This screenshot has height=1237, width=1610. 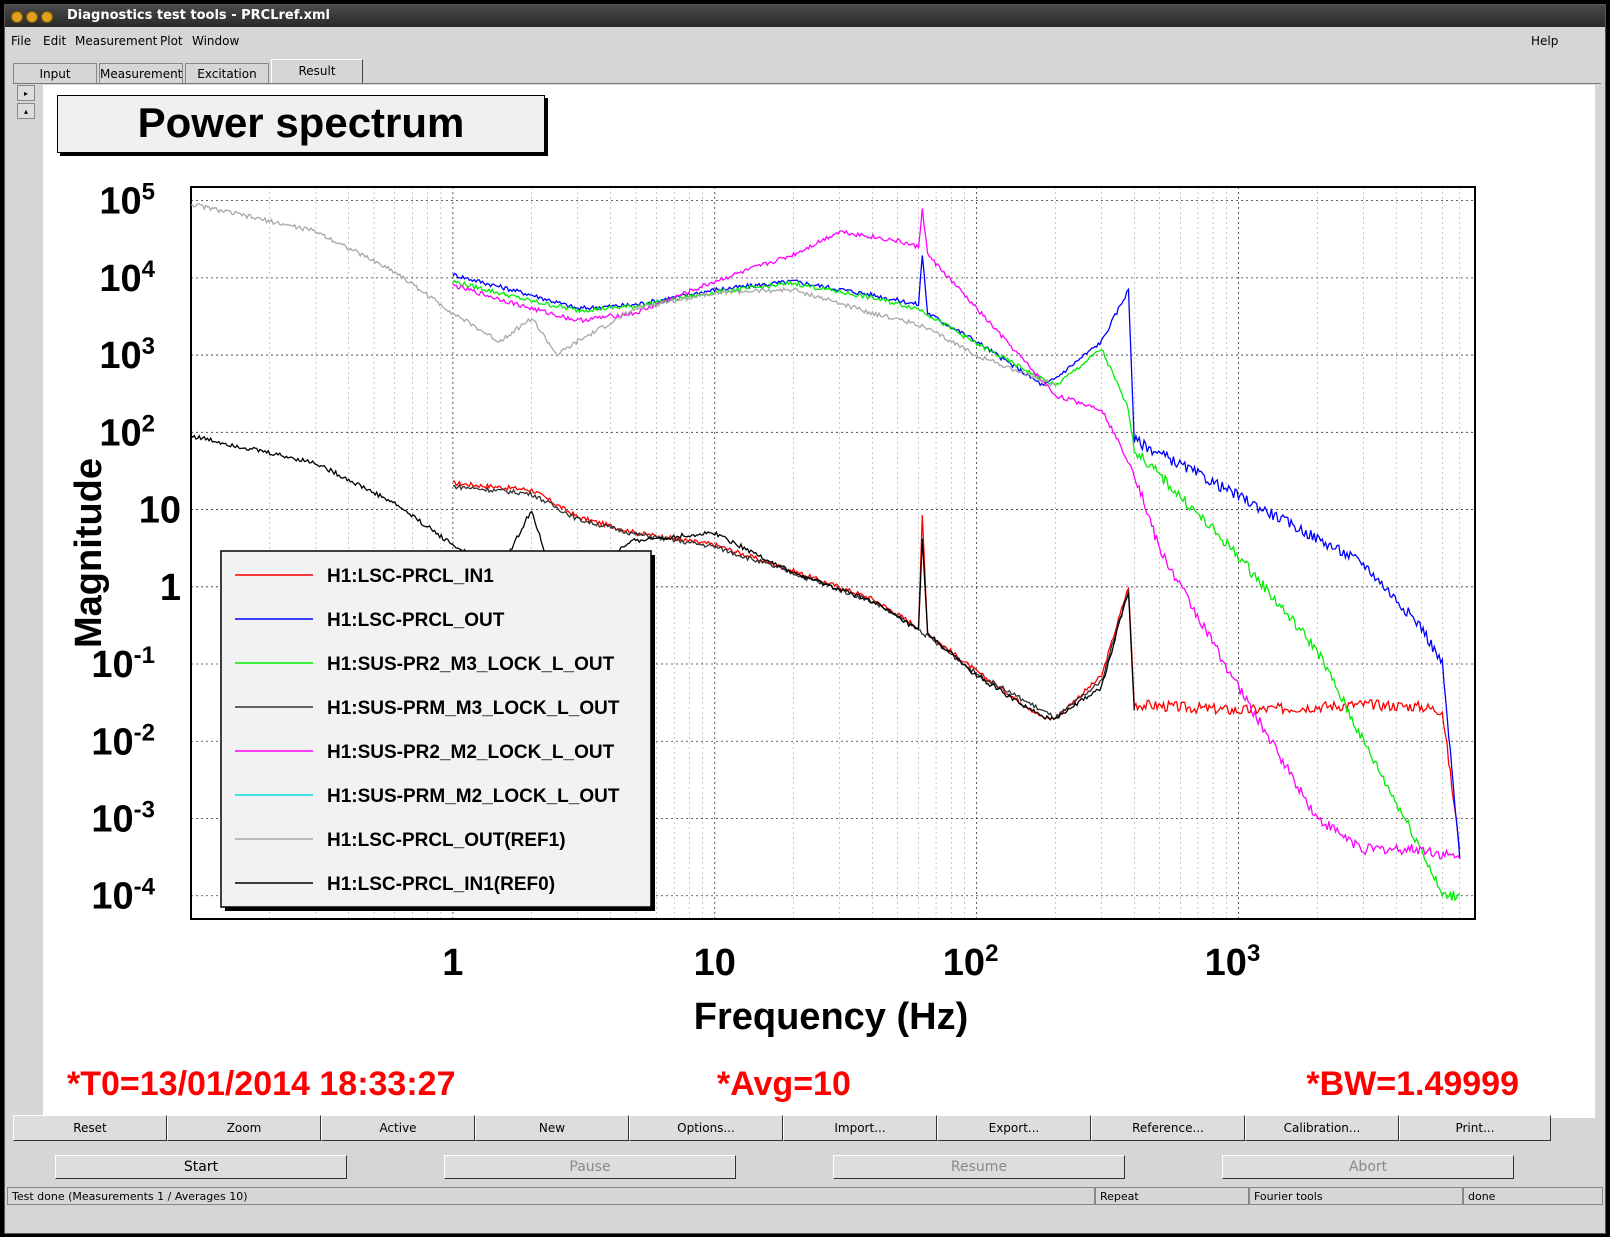 I want to click on menu-bar: File Edit Measurement Plot Window Help, so click(x=805, y=41).